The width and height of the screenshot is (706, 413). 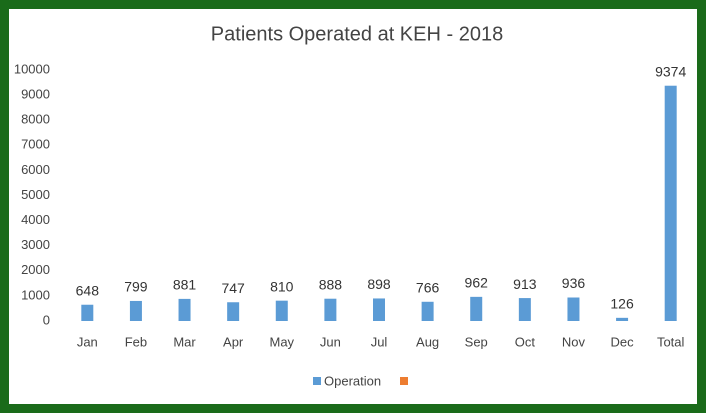 I want to click on y-tick-label: 0, so click(x=46, y=319).